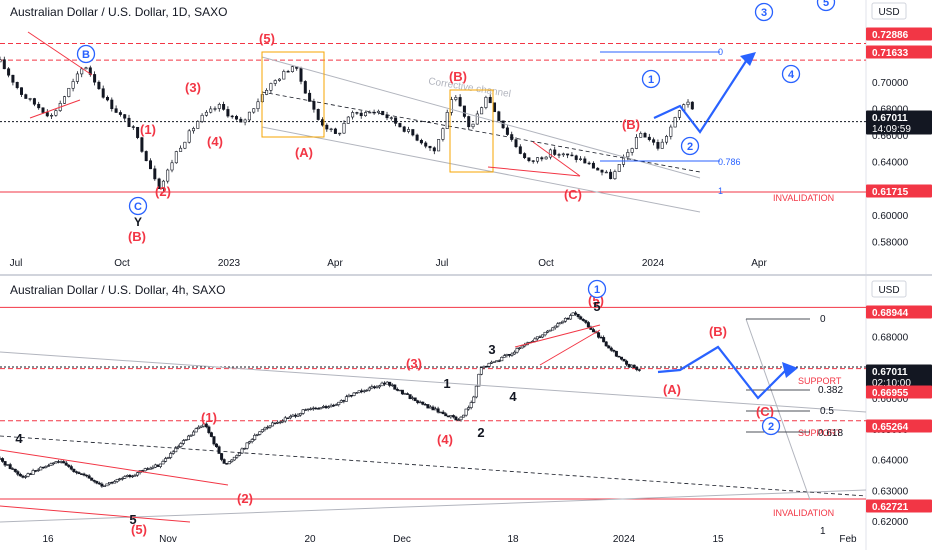 The image size is (932, 555). I want to click on panel-1-wave-label-0: (5), so click(267, 38).